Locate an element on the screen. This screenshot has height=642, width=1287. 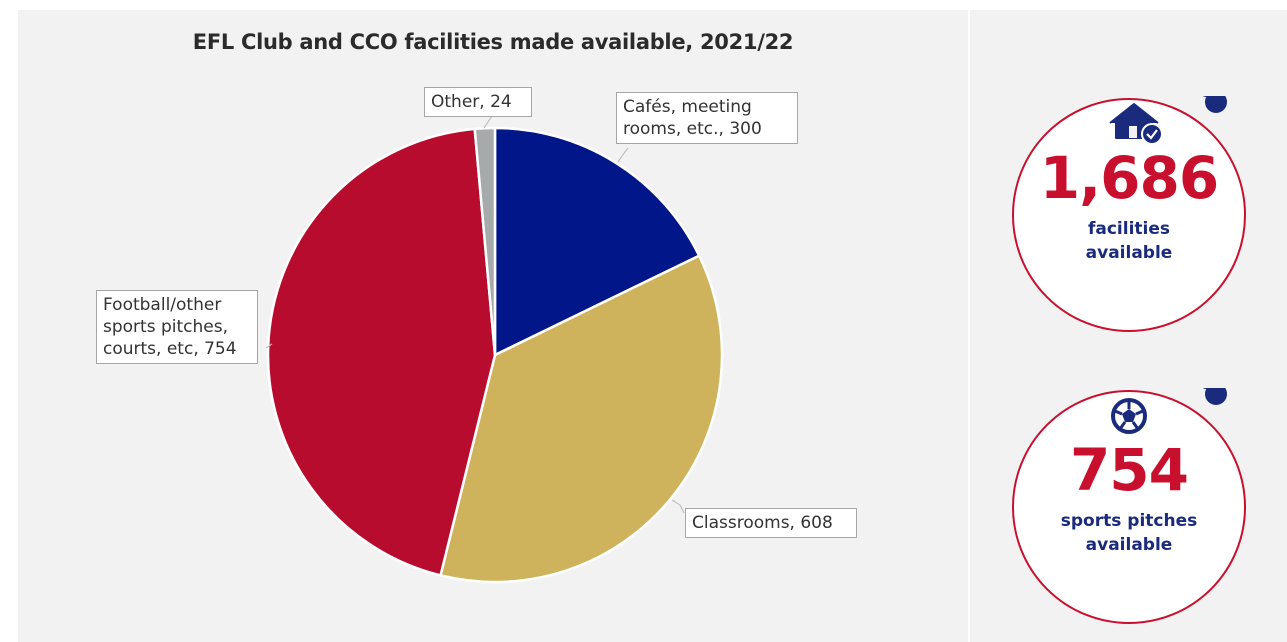
stat-card-sports-pitches: 754 sports pitches available is located at coordinates (1129, 507).